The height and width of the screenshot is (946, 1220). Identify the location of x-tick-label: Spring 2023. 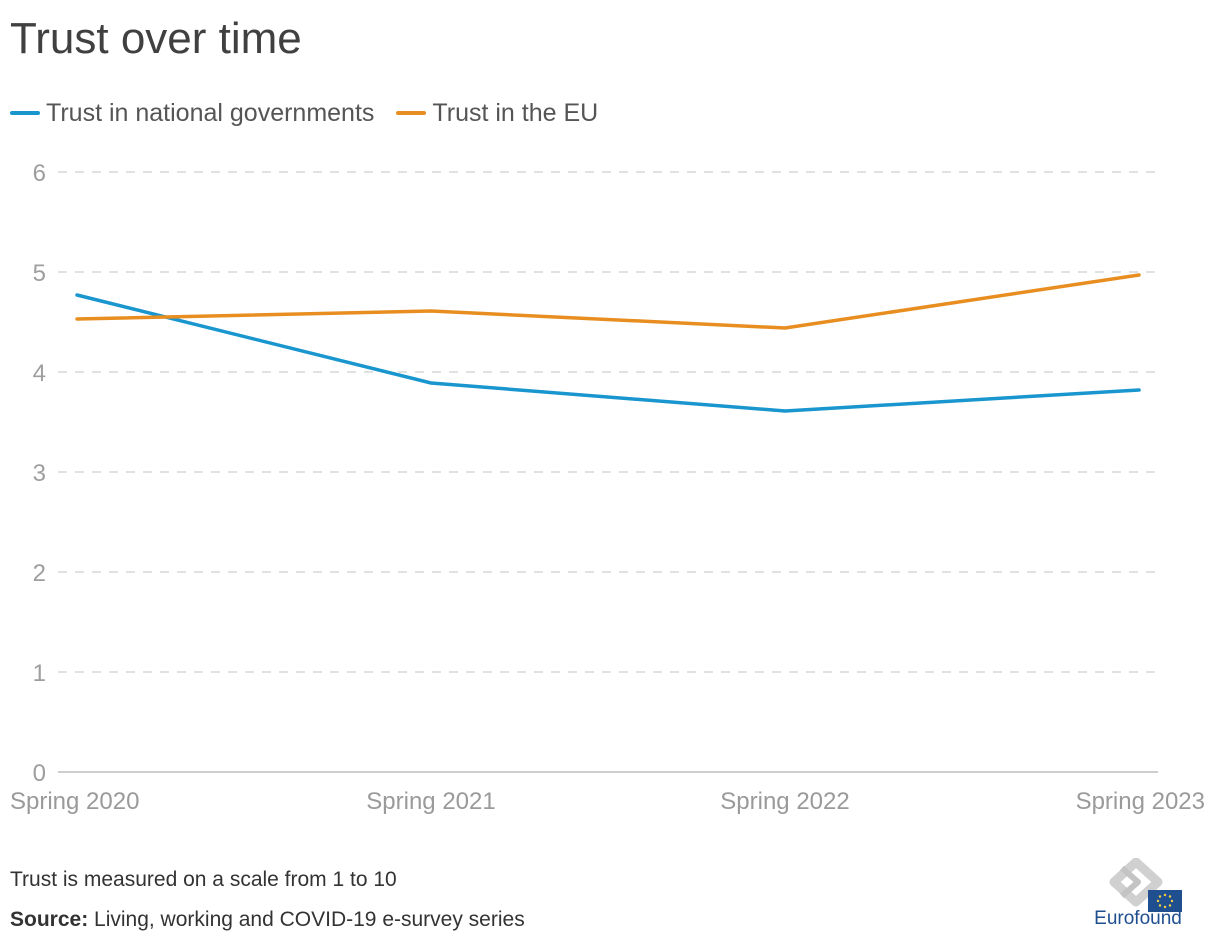
(1140, 801).